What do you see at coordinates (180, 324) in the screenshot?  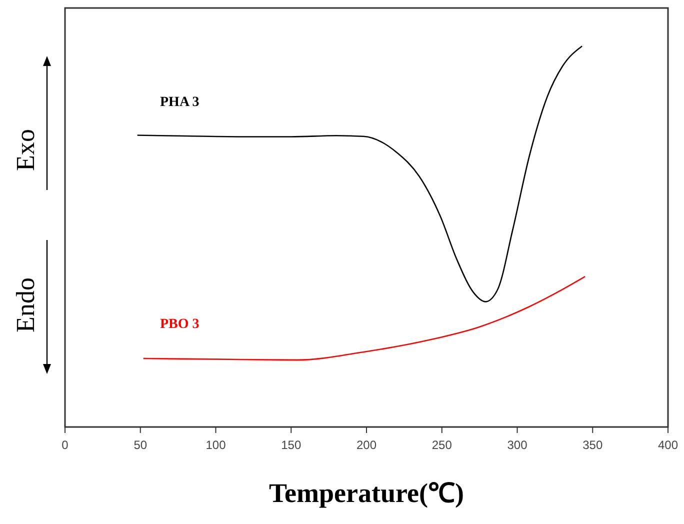 I see `series-label: PBO 3` at bounding box center [180, 324].